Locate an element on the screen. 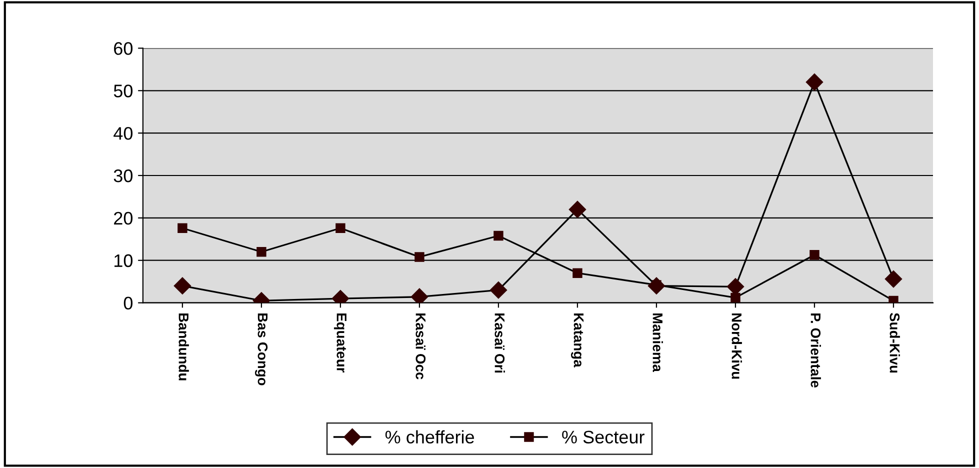  x-tick-label: Nord-Kivu is located at coordinates (737, 346).